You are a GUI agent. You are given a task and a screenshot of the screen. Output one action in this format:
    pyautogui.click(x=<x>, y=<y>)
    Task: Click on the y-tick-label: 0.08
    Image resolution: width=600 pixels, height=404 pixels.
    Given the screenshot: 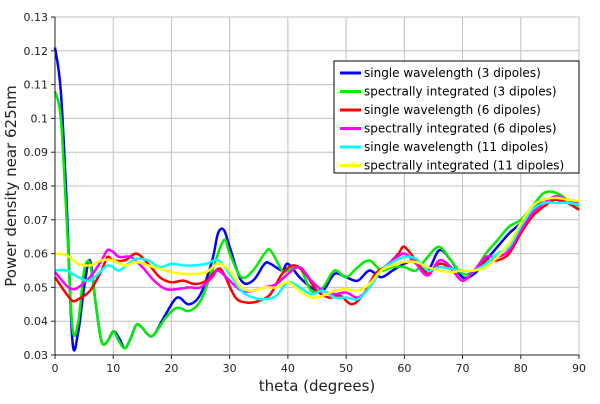 What is the action you would take?
    pyautogui.click(x=36, y=186)
    